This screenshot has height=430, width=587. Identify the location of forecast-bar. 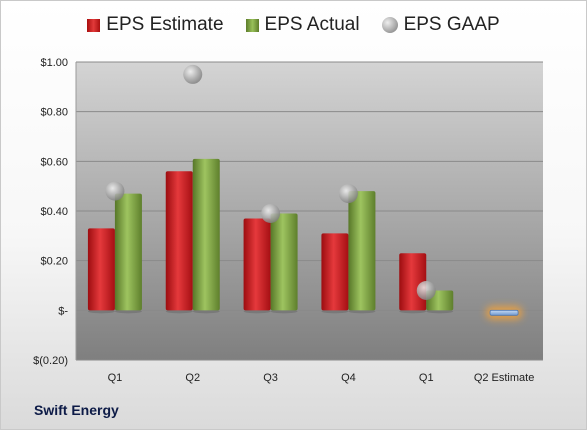
(504, 312).